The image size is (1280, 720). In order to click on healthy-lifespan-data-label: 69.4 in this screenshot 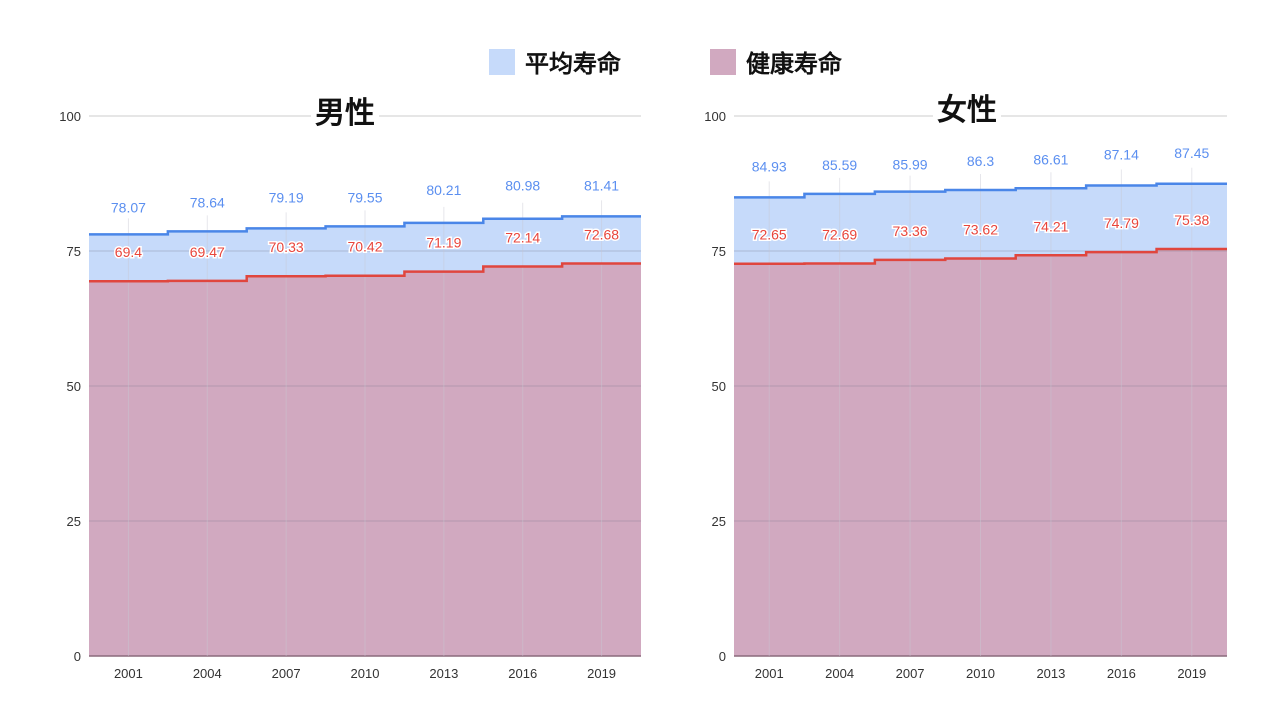, I will do `click(128, 252)`.